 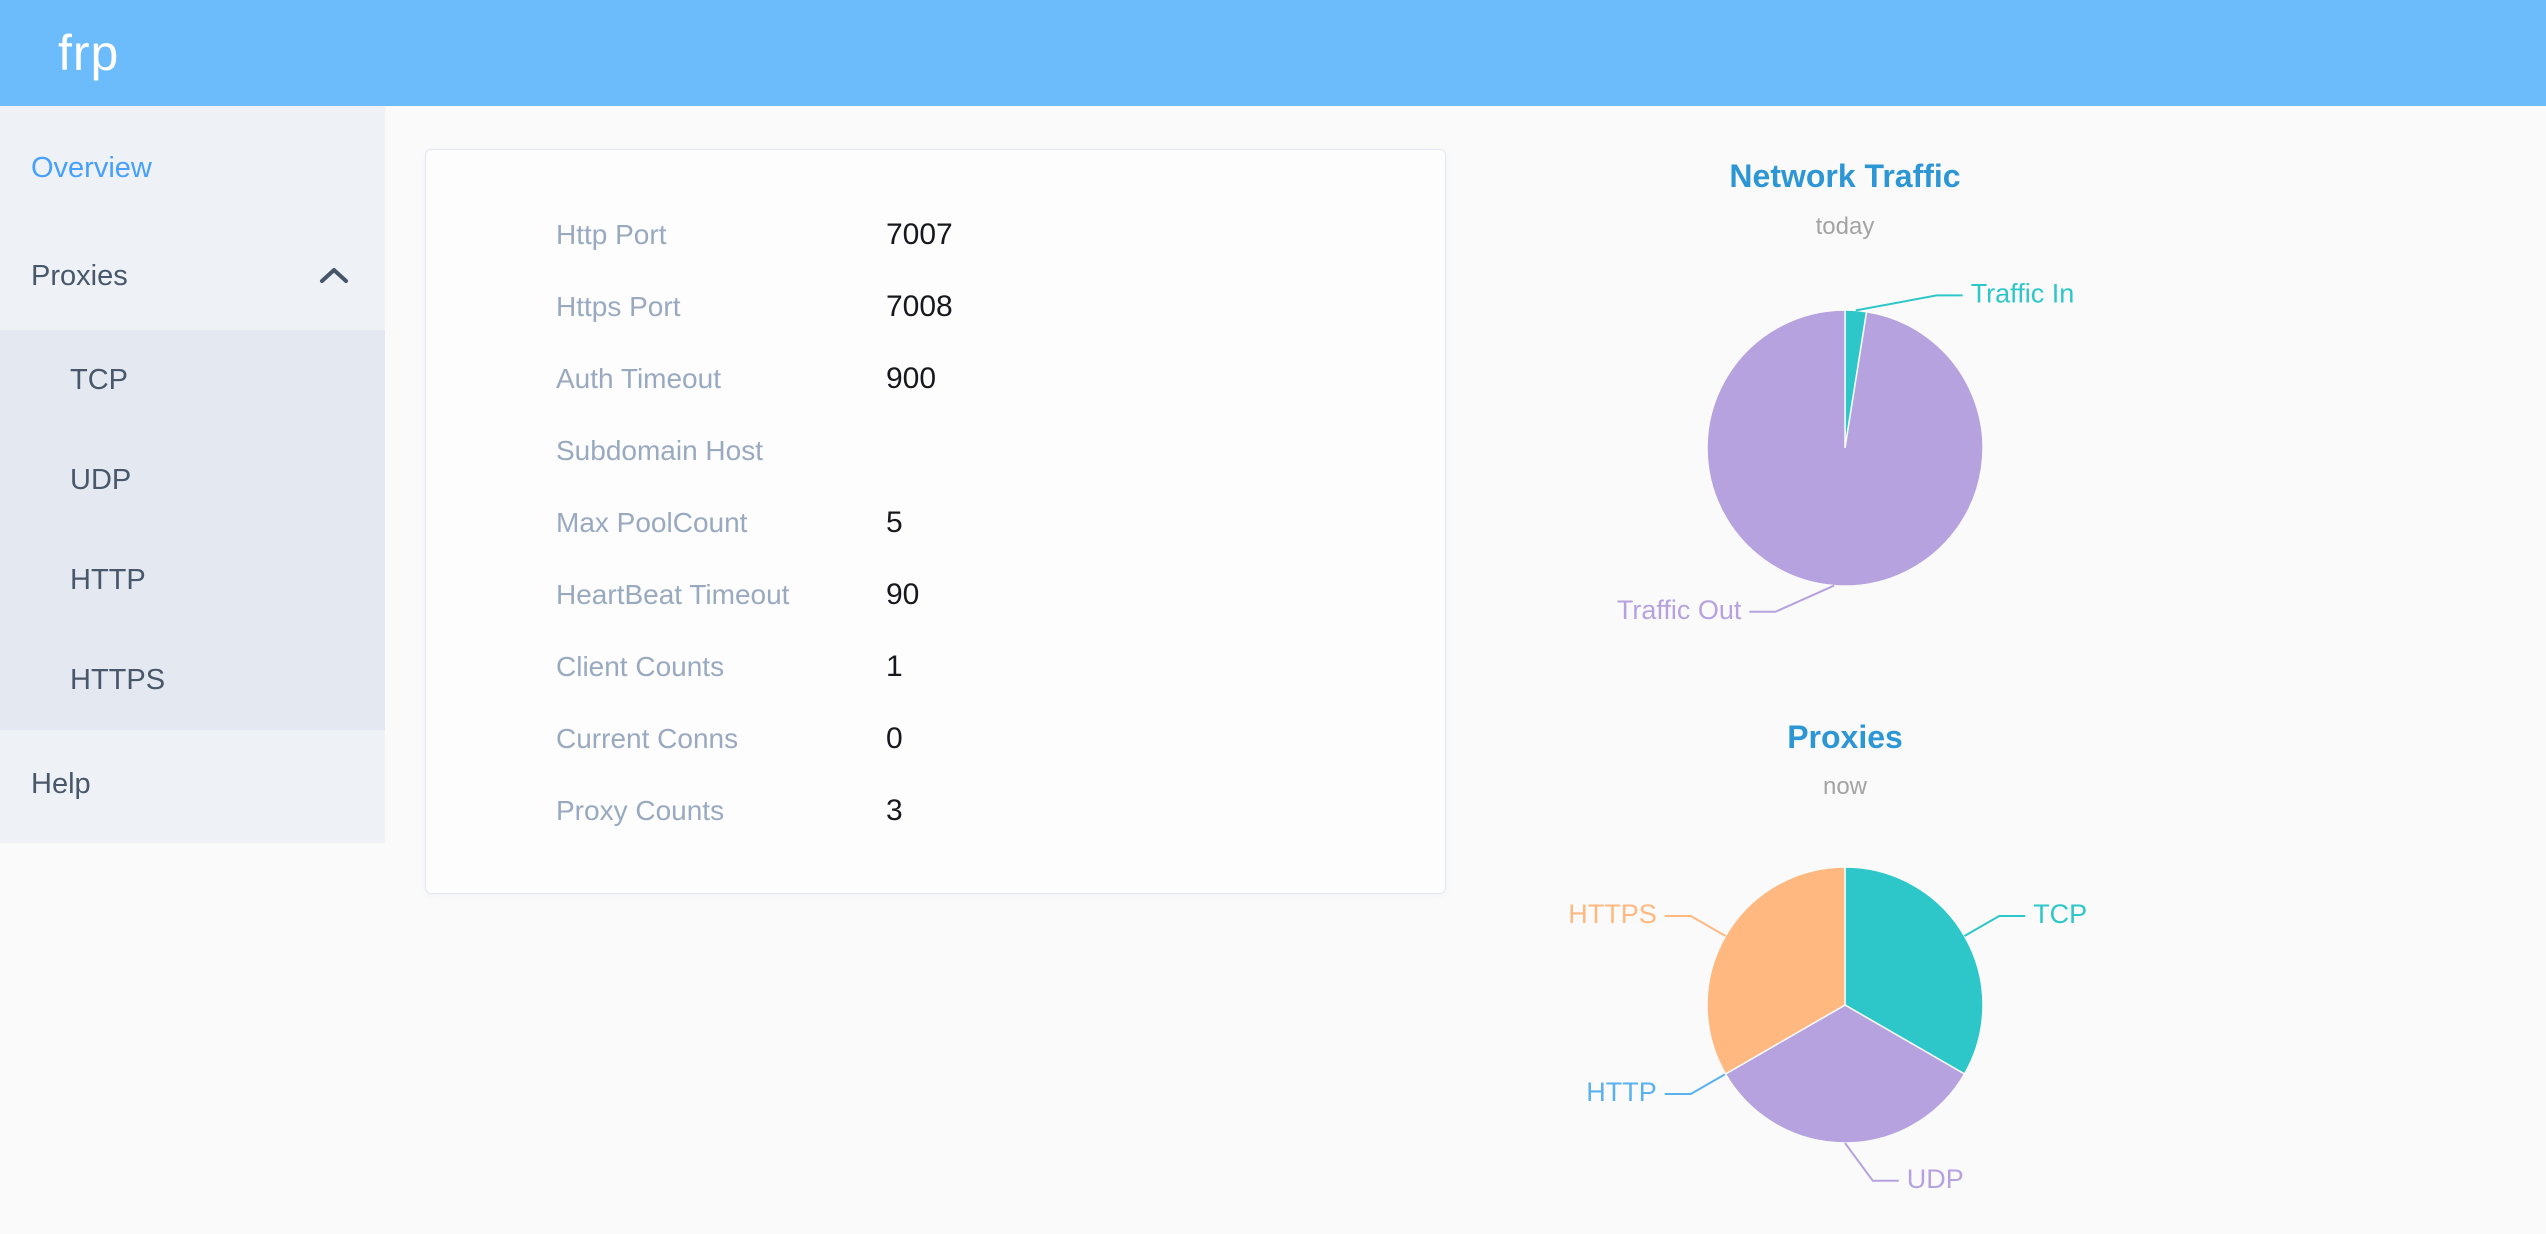 I want to click on config-label: Max PoolCount, so click(x=652, y=522).